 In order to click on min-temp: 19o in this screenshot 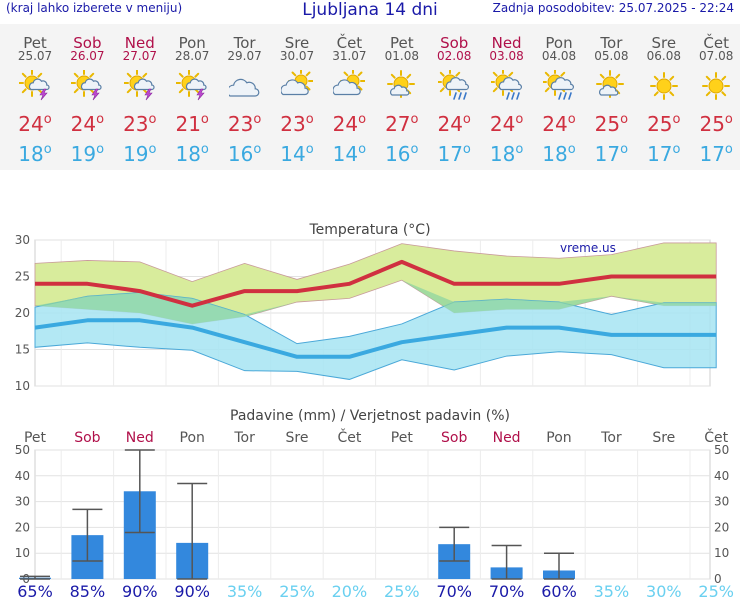, I will do `click(140, 154)`.